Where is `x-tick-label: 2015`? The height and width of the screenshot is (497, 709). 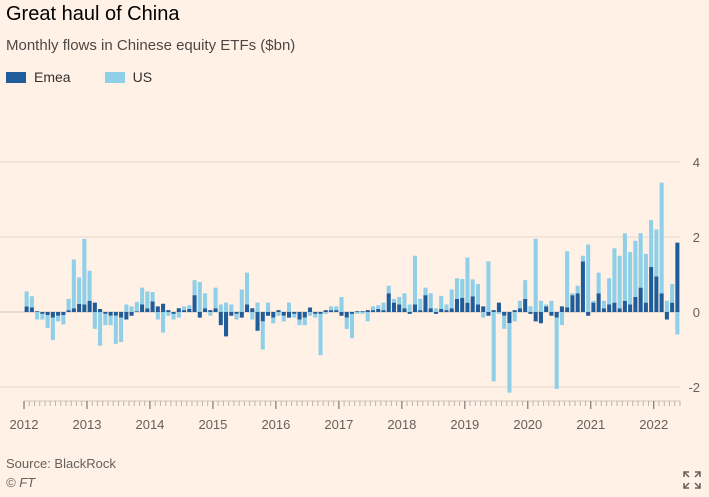 x-tick-label: 2015 is located at coordinates (212, 424).